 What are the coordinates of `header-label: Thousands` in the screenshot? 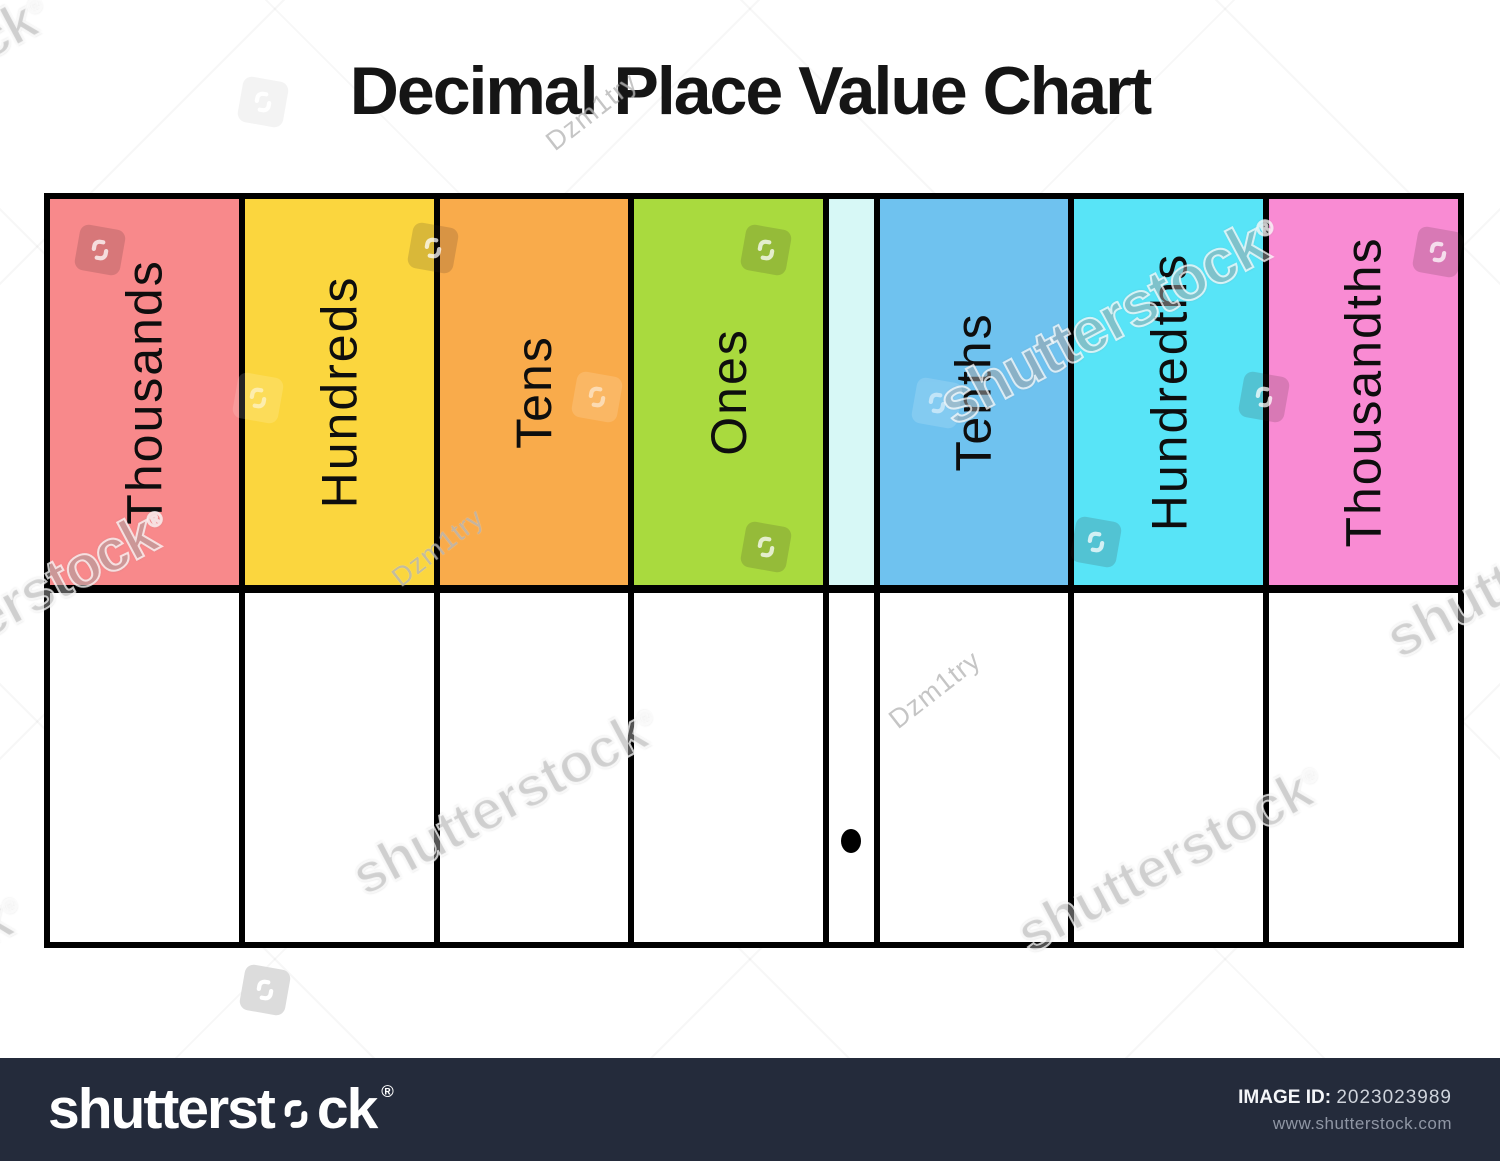 It's located at (144, 392).